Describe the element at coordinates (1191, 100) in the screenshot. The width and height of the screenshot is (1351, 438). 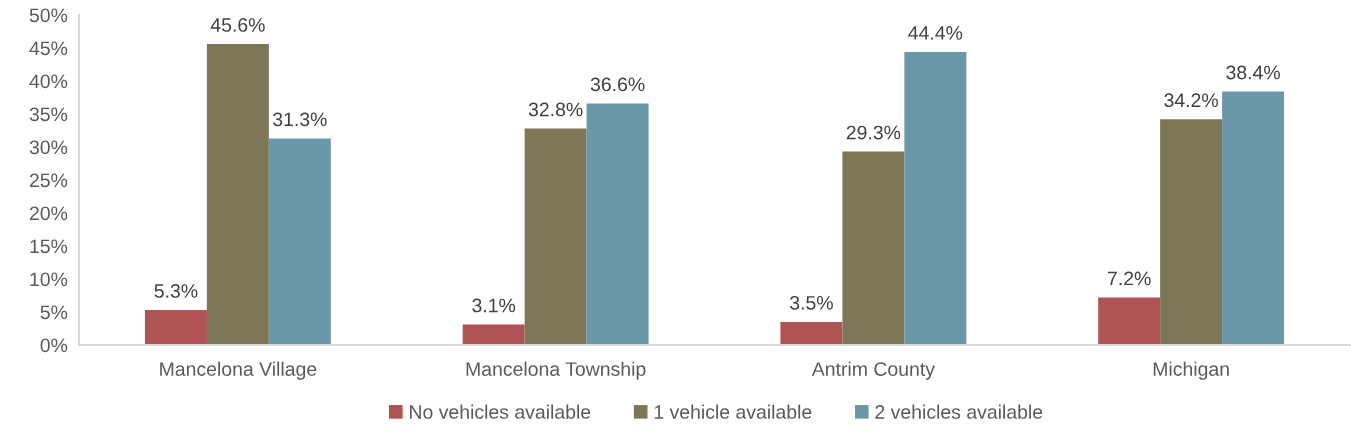
I see `data-label: 34.2%` at that location.